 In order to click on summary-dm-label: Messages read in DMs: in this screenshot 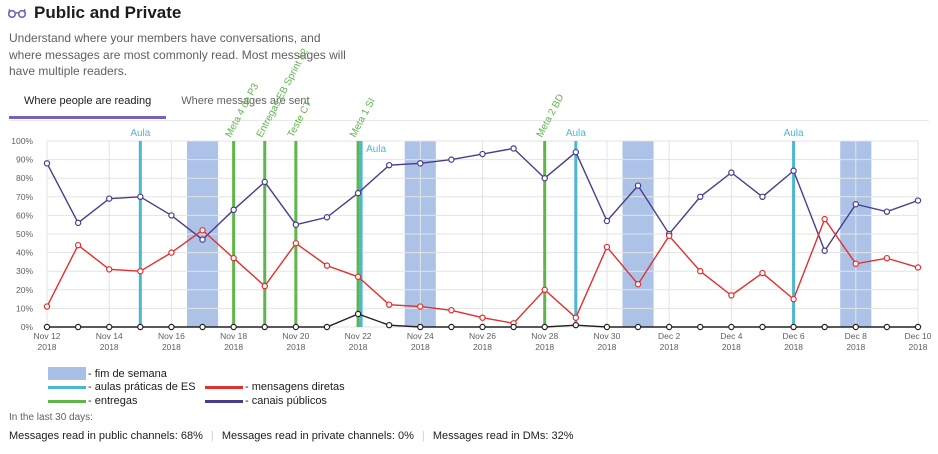, I will do `click(490, 436)`.